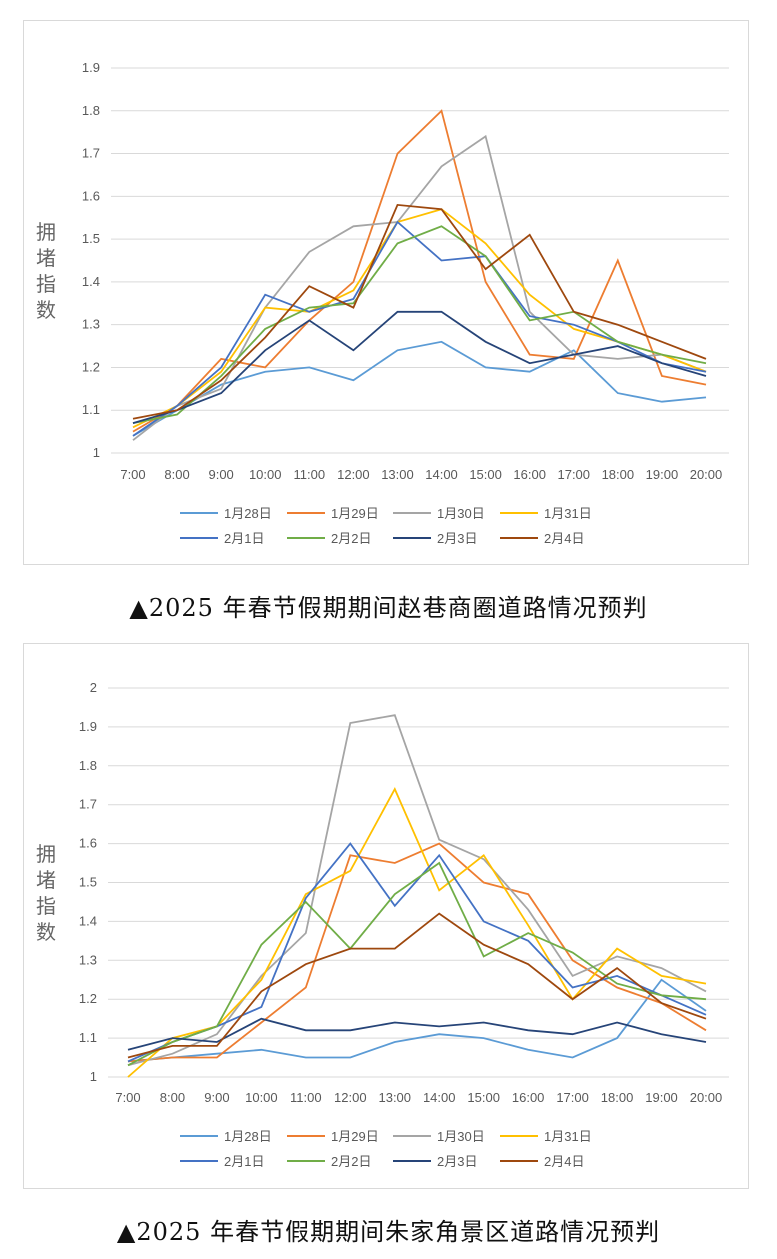  Describe the element at coordinates (388, 608) in the screenshot. I see `chart-caption-zhaoxiang: ▲2025 年春节假期期间赵巷商圈道路情况预判` at that location.